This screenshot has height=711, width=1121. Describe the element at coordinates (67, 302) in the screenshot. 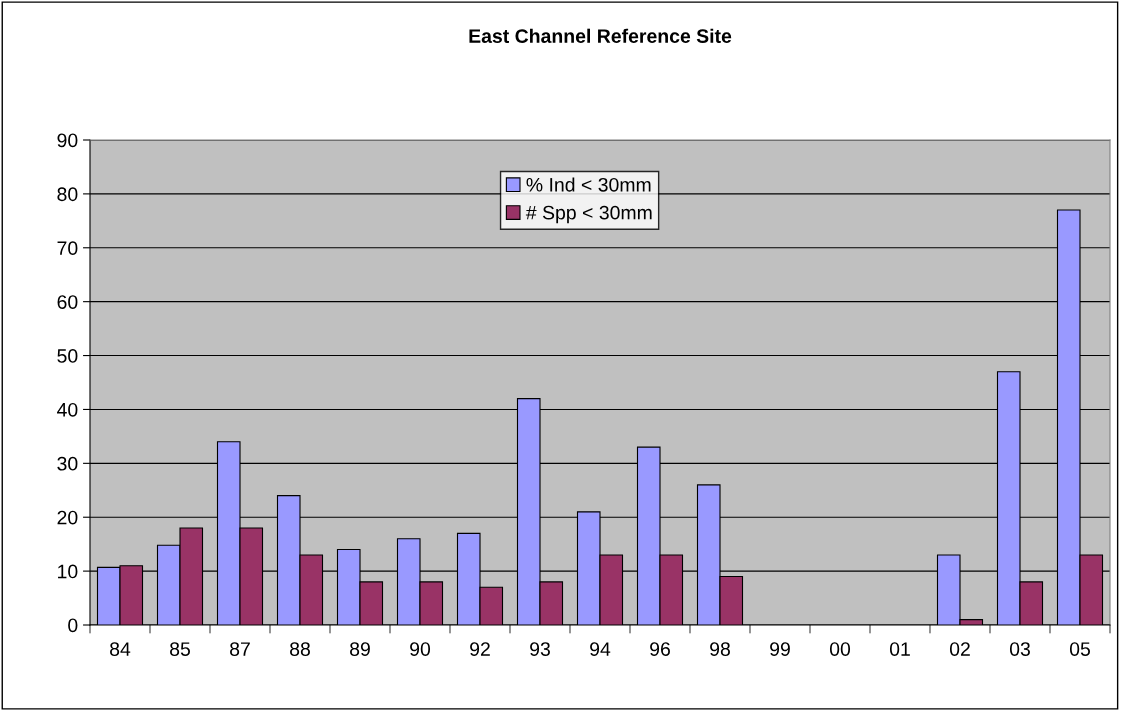

I see `y-tick-label: 60` at that location.